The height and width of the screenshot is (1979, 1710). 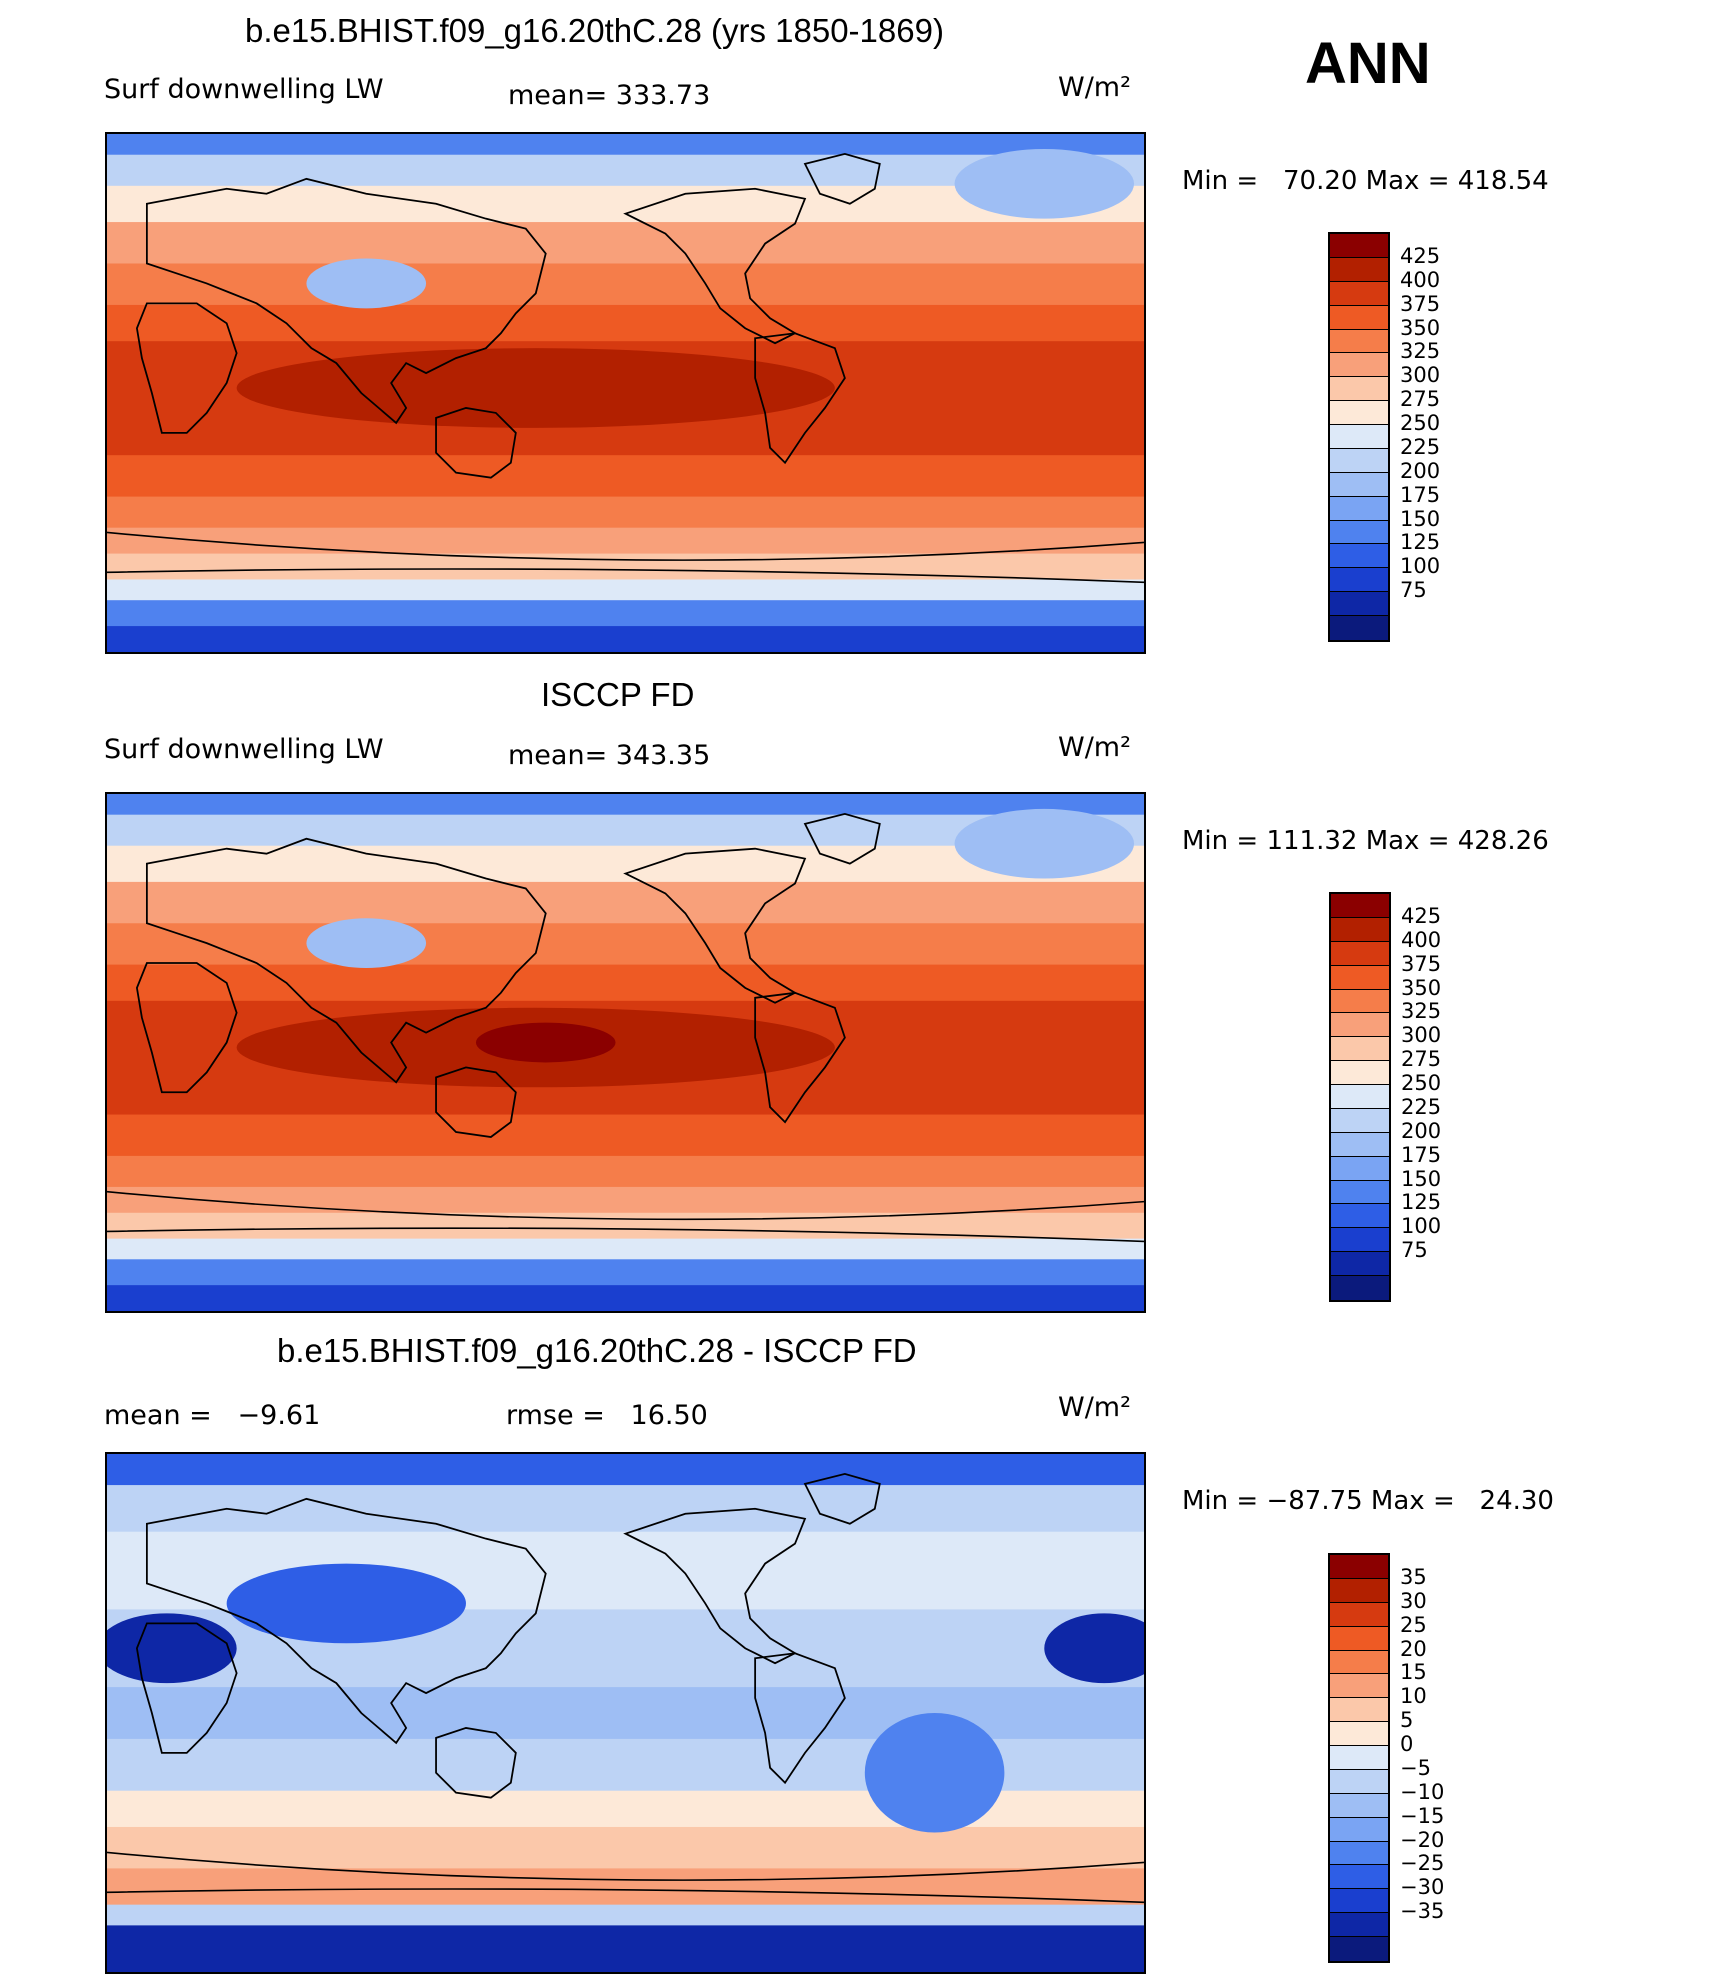 I want to click on colorbar-tick-label: 150, so click(x=1420, y=518).